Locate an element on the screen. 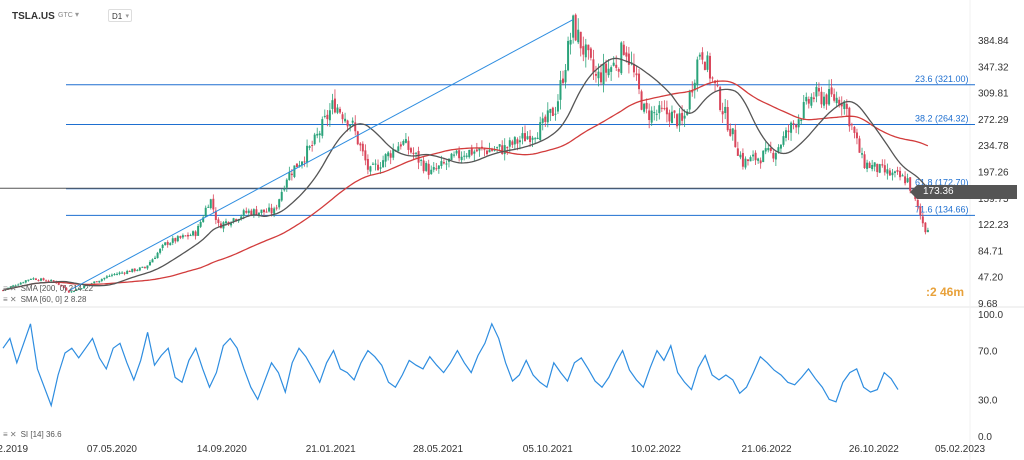 This screenshot has width=1024, height=460. y-tick-label: 159.75 is located at coordinates (993, 199).